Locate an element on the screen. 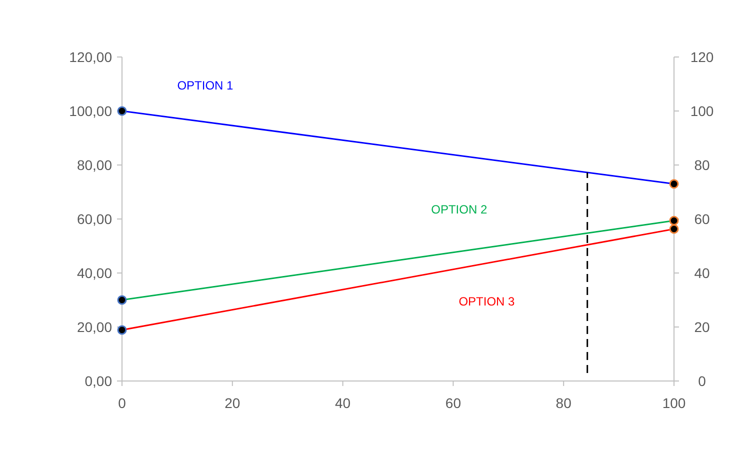 The width and height of the screenshot is (753, 450). y-tick-label: 20,00 is located at coordinates (94, 326).